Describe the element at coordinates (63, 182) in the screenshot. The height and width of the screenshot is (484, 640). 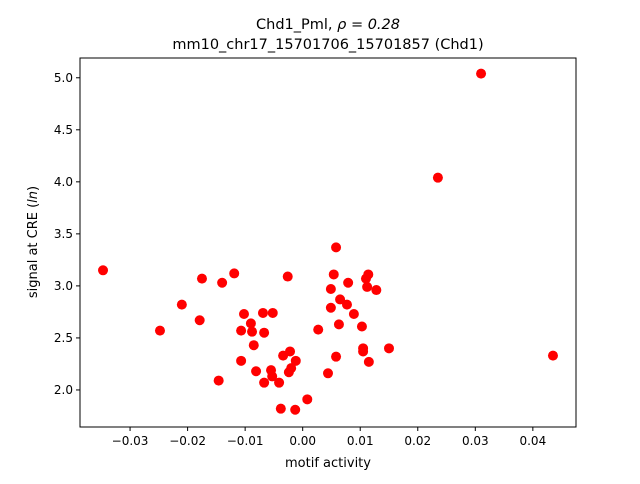
I see `y-tick-label: 4.0` at that location.